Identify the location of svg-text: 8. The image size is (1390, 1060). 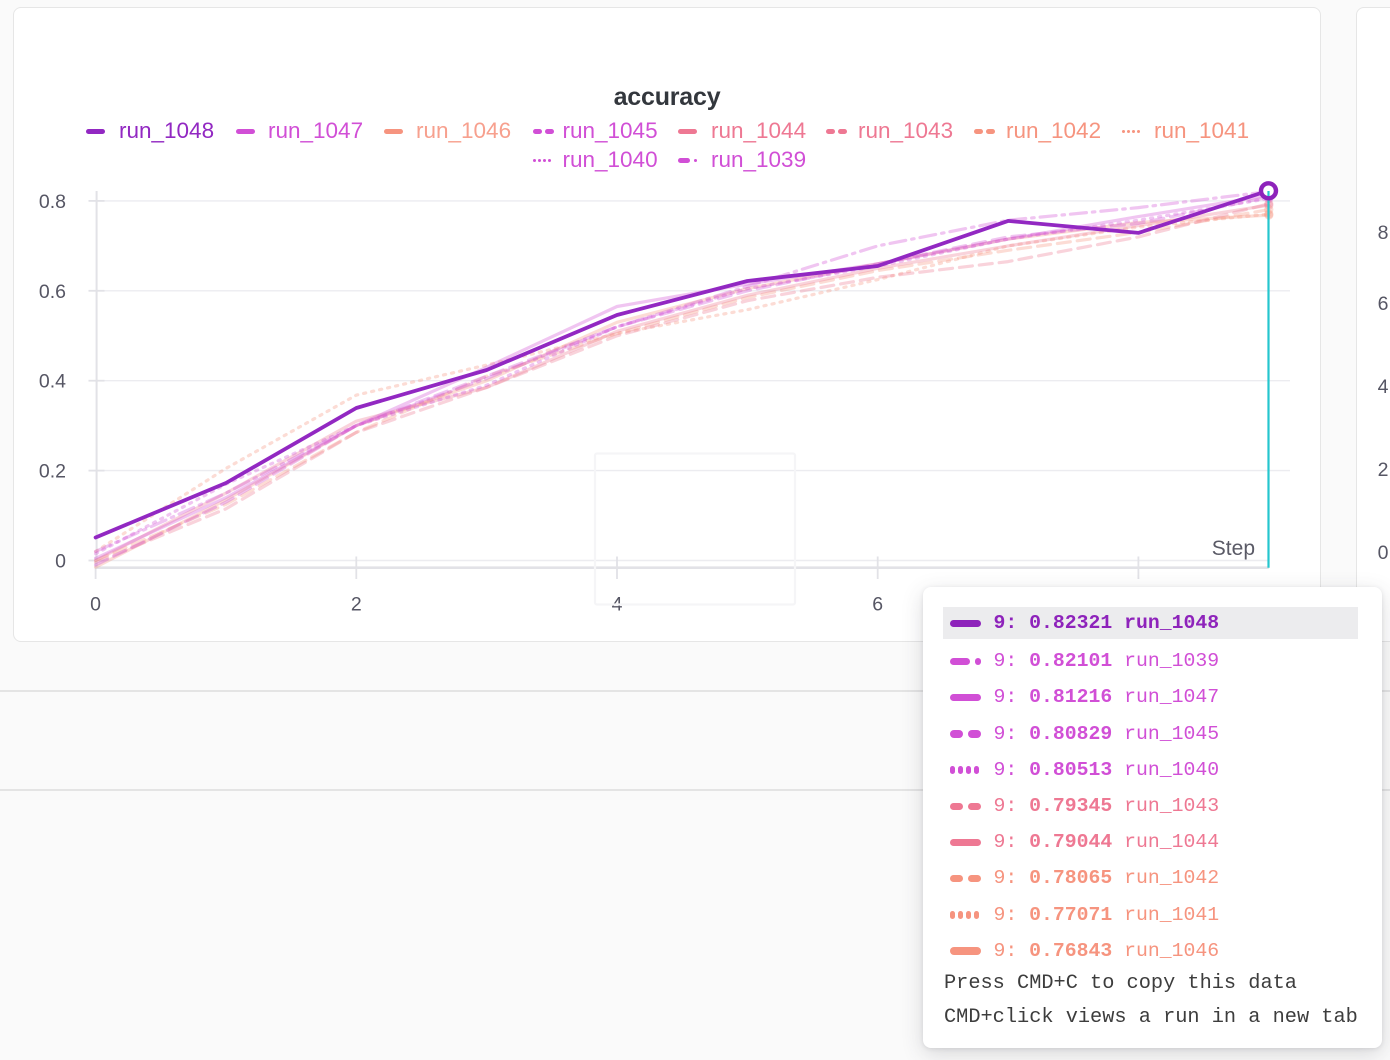
(1383, 233).